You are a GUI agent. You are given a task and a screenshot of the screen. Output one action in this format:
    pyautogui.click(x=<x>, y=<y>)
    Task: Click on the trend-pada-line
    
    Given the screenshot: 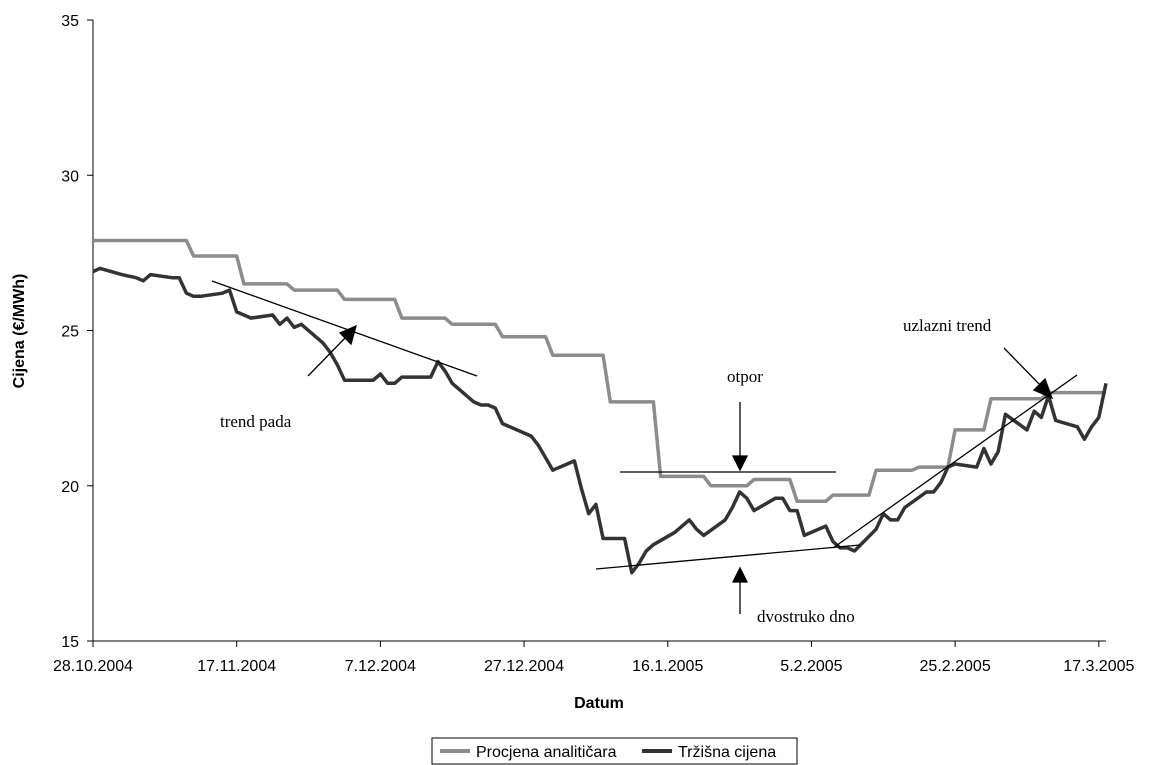 What is the action you would take?
    pyautogui.click(x=344, y=328)
    